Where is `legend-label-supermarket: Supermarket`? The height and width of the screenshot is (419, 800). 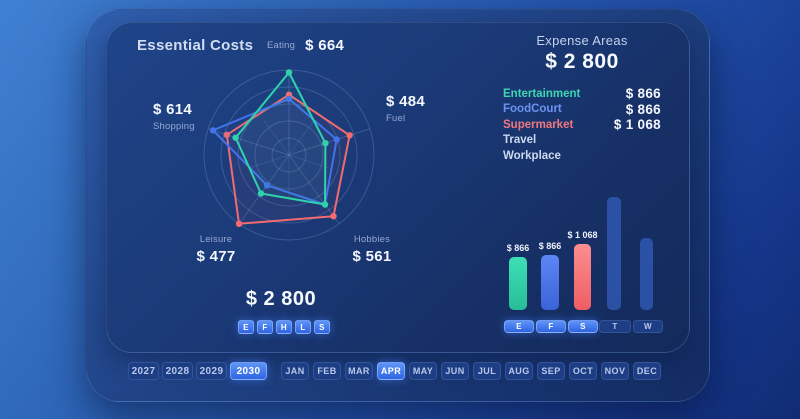 legend-label-supermarket: Supermarket is located at coordinates (538, 124).